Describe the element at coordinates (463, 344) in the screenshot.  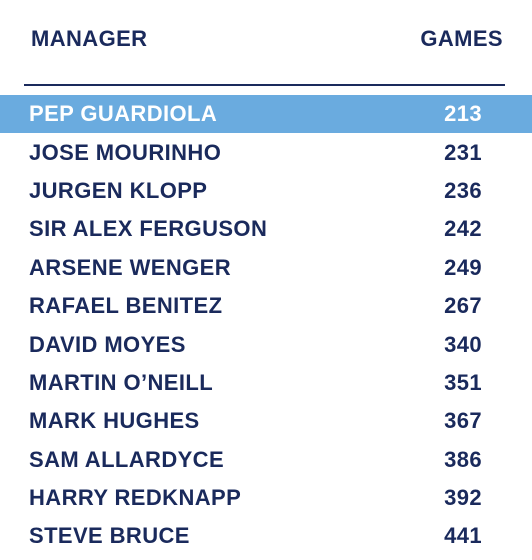
I see `games-count: 340` at that location.